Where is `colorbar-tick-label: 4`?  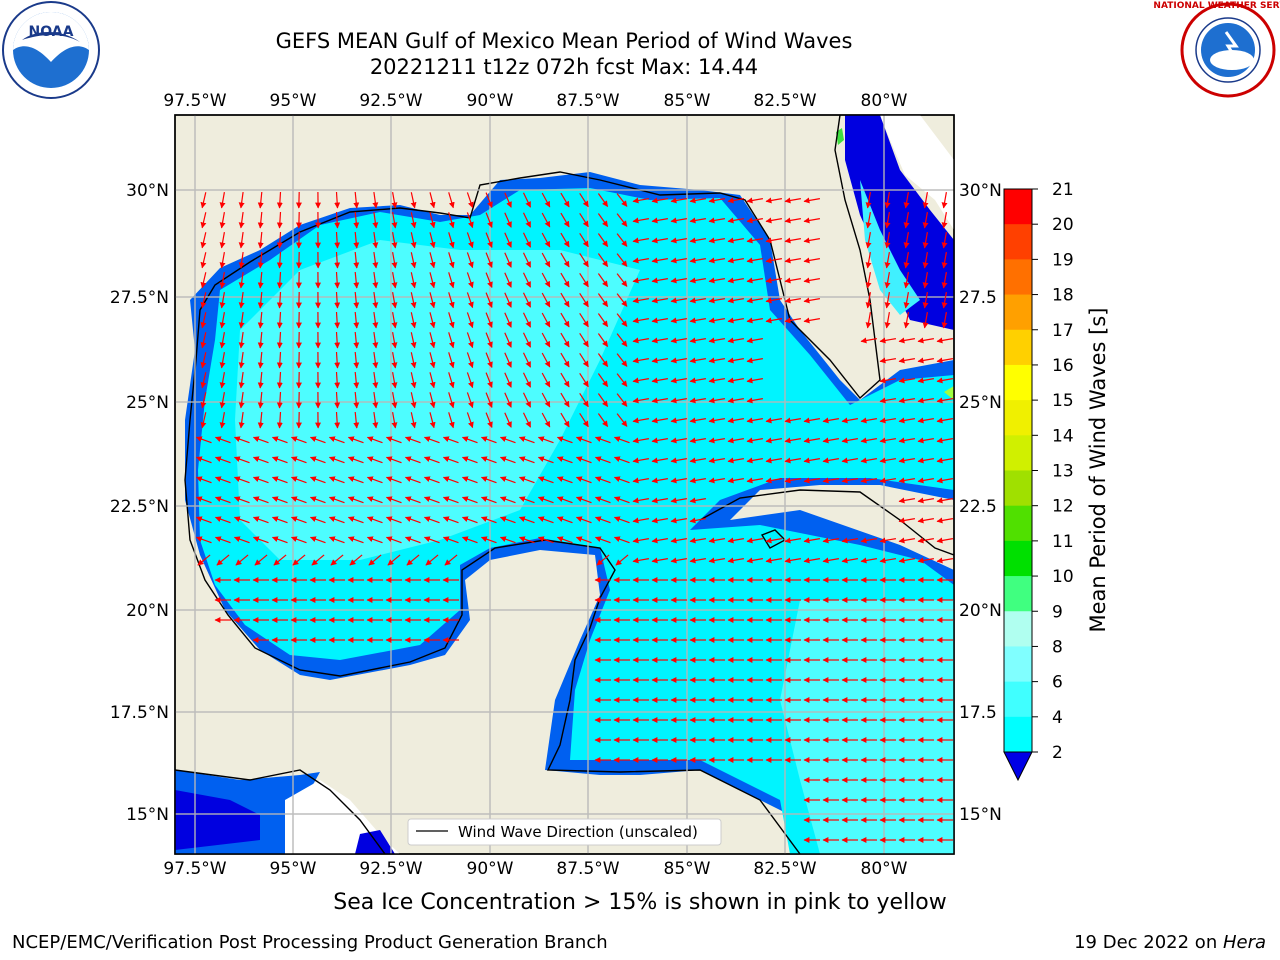
colorbar-tick-label: 4 is located at coordinates (1057, 718).